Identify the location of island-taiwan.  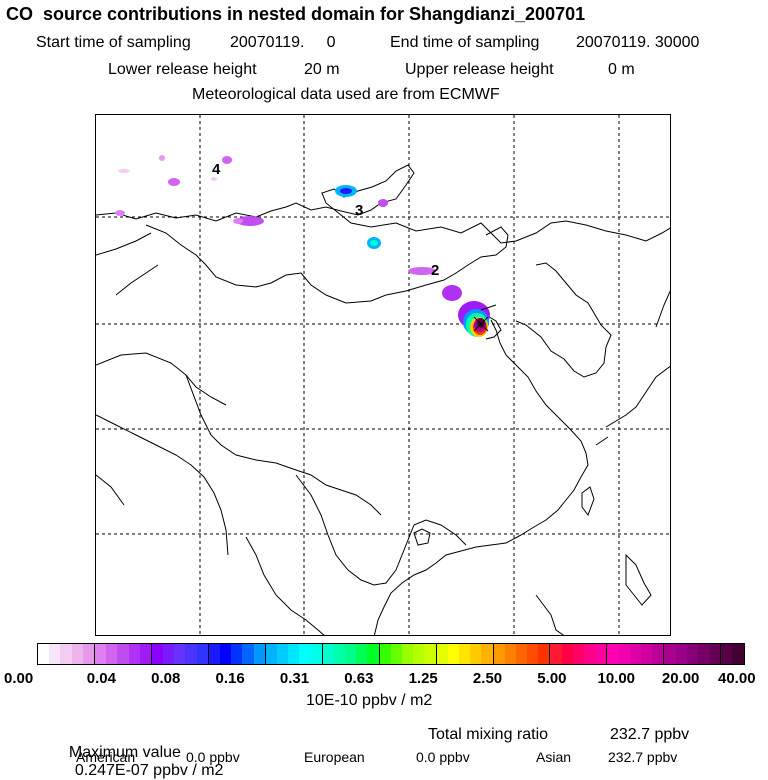
(588, 501).